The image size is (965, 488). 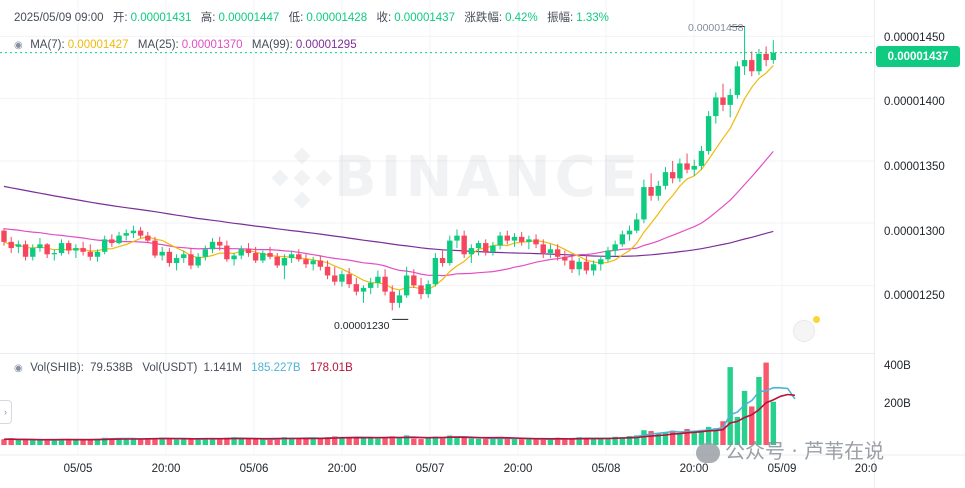 What do you see at coordinates (6, 412) in the screenshot?
I see `expand-panel-button: ›` at bounding box center [6, 412].